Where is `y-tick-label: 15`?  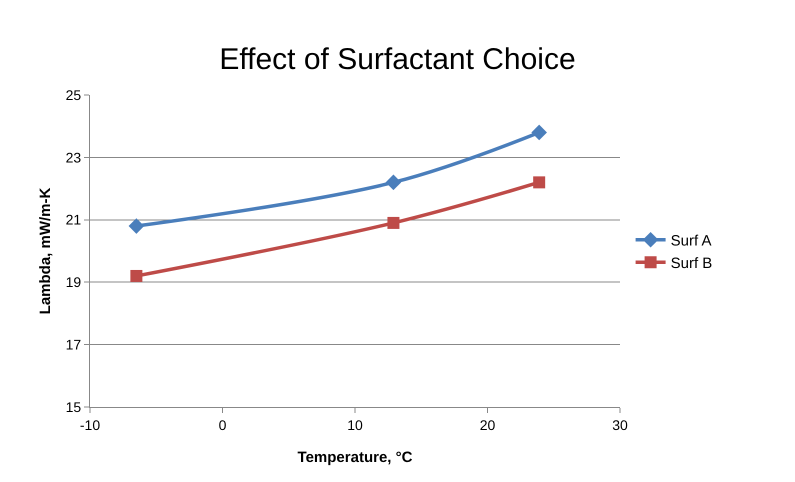
y-tick-label: 15 is located at coordinates (74, 406).